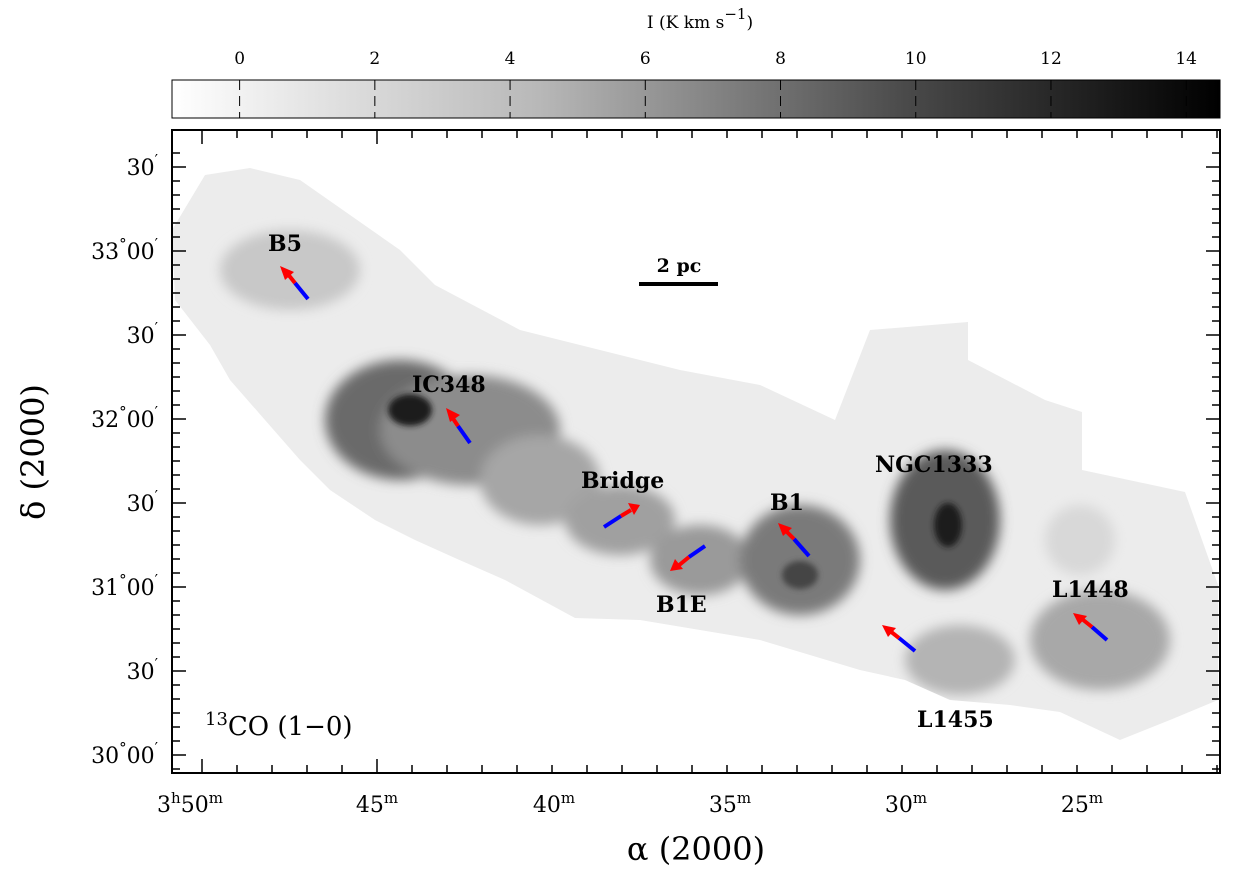 The image size is (1248, 876). I want to click on label-b5: B5, so click(285, 244).